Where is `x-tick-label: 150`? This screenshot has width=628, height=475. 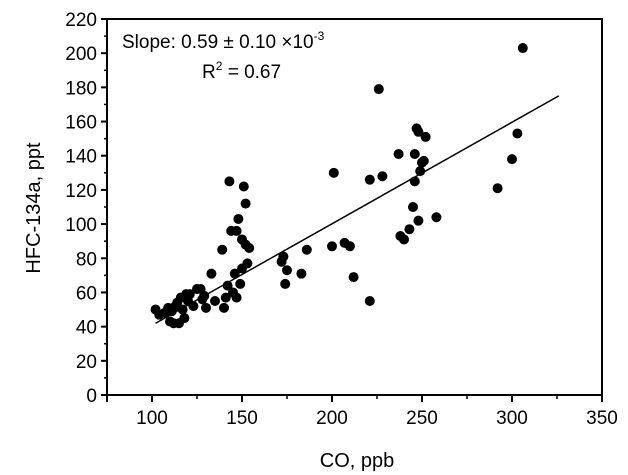 x-tick-label: 150 is located at coordinates (242, 418).